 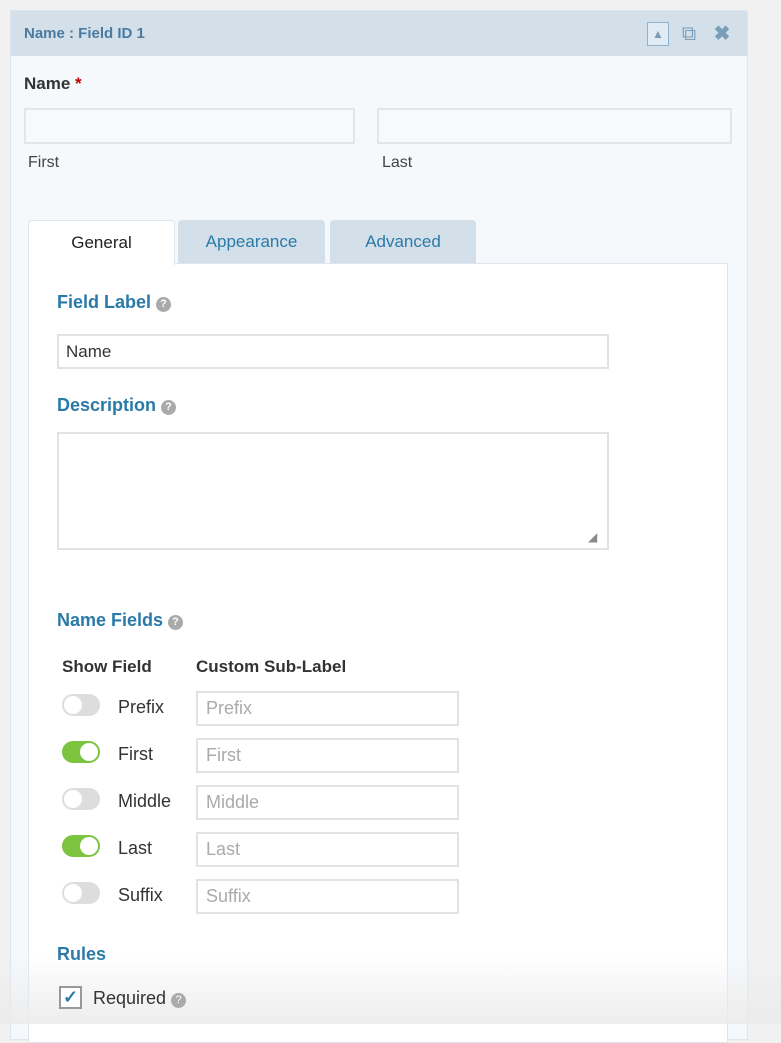 I want to click on tab-general: General, so click(x=101, y=242).